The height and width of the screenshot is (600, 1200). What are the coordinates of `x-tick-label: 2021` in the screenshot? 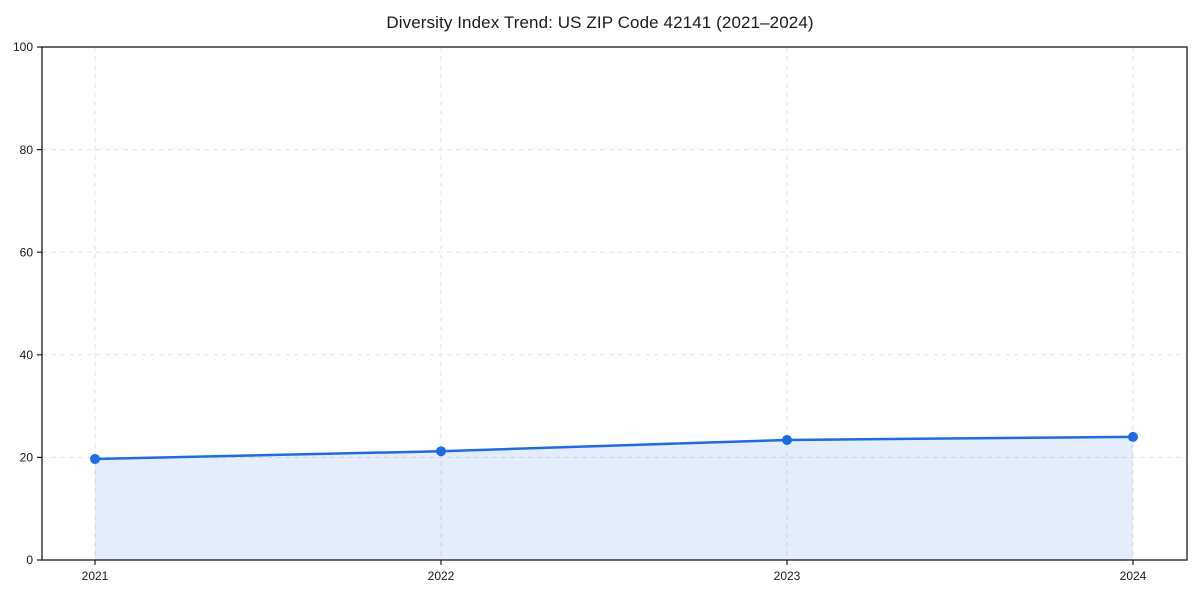 It's located at (95, 576).